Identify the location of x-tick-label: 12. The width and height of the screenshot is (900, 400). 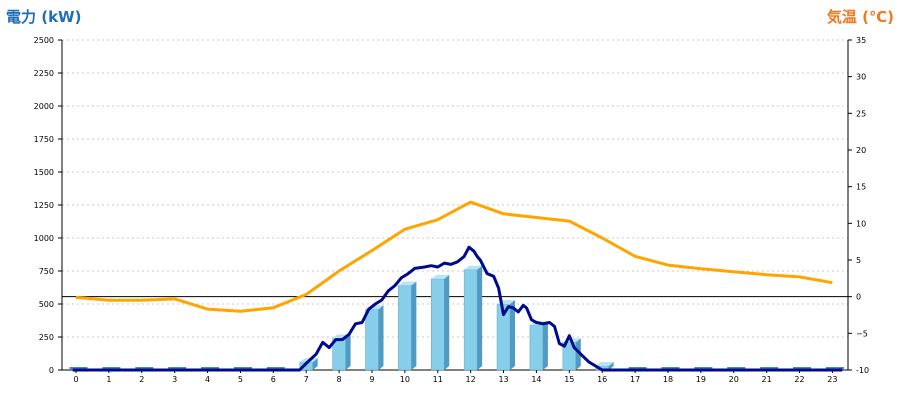
(471, 379).